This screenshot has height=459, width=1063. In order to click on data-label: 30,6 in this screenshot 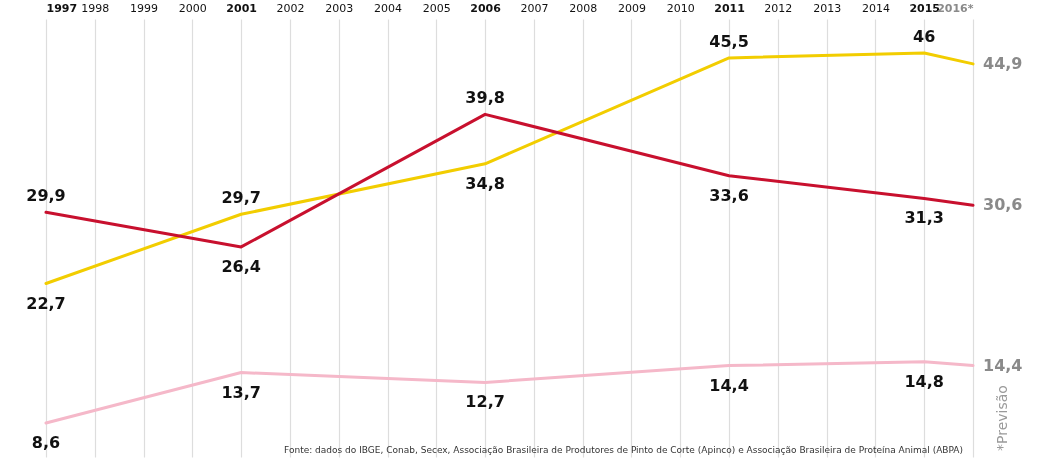, I will do `click(1003, 205)`.